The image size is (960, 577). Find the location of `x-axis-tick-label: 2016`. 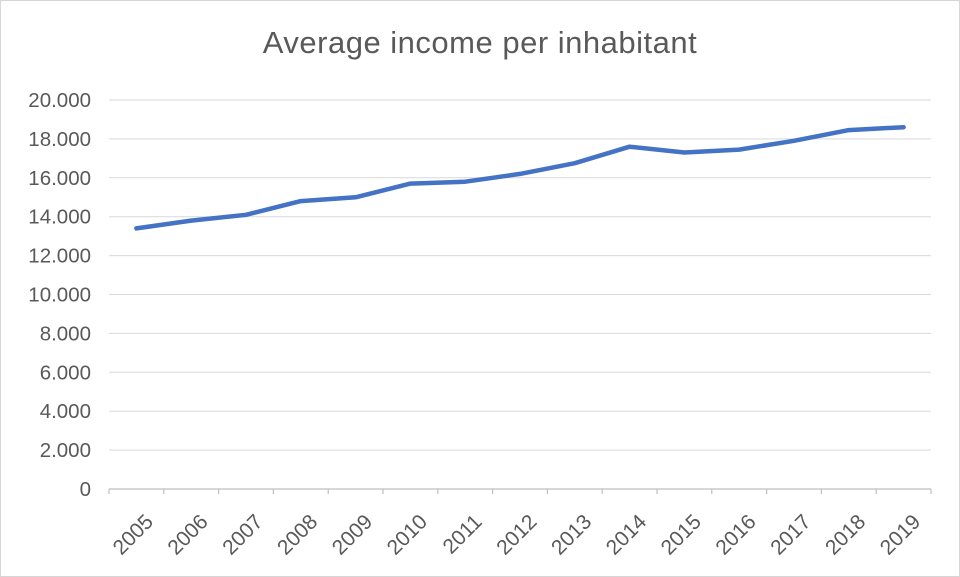

x-axis-tick-label: 2016 is located at coordinates (735, 534).